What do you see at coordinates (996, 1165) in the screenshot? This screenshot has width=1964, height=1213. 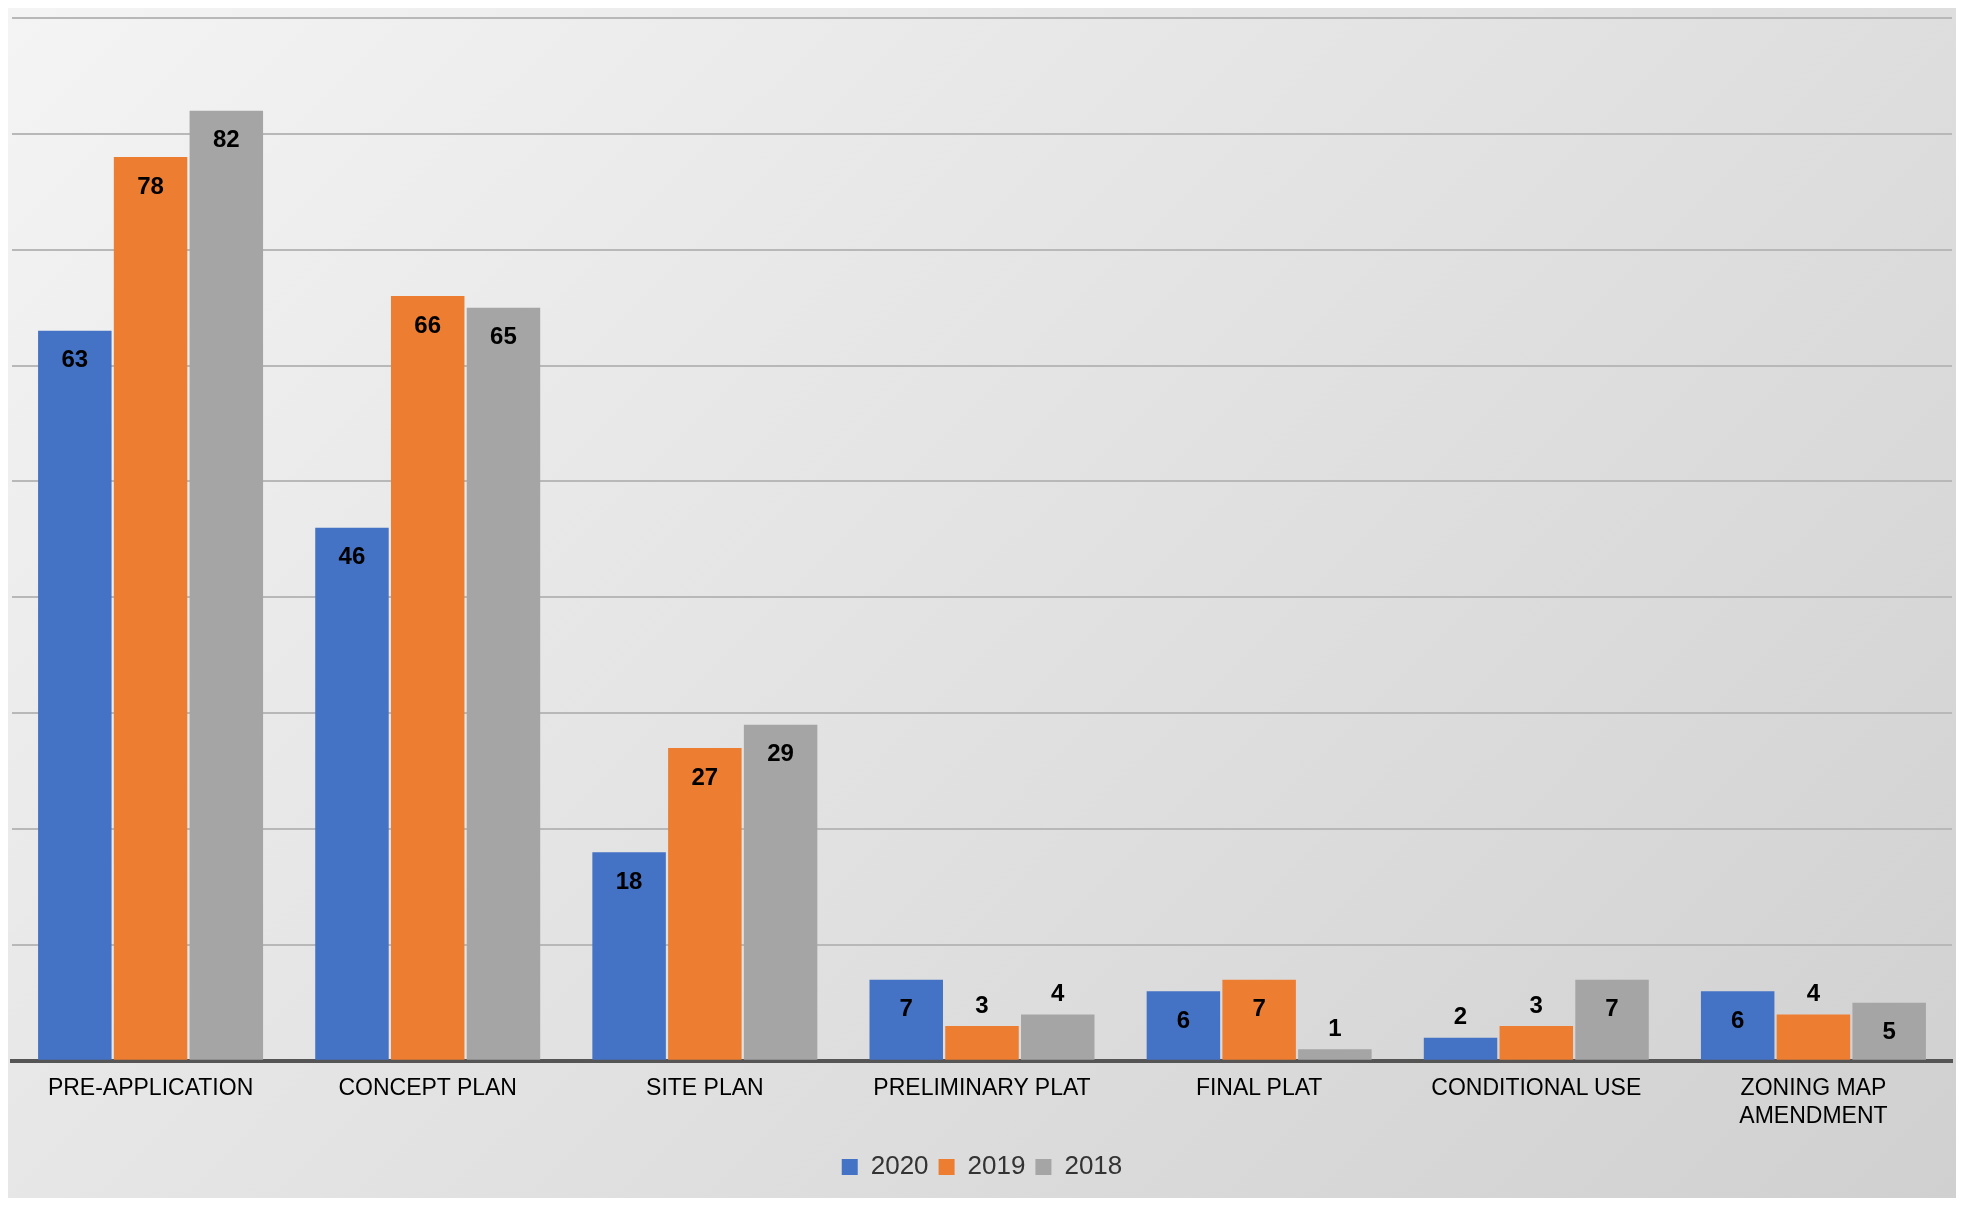 I see `legend-label: 2019` at bounding box center [996, 1165].